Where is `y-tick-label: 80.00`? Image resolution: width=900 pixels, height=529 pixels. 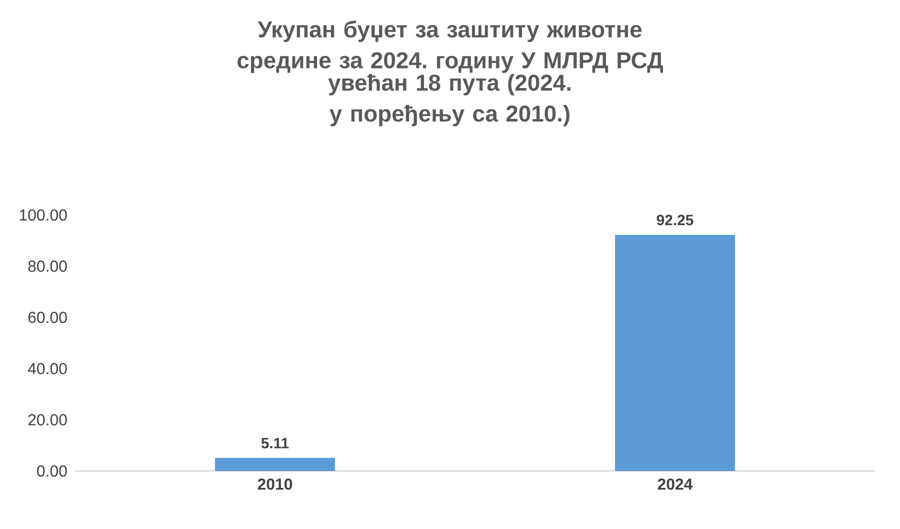
y-tick-label: 80.00 is located at coordinates (47, 266).